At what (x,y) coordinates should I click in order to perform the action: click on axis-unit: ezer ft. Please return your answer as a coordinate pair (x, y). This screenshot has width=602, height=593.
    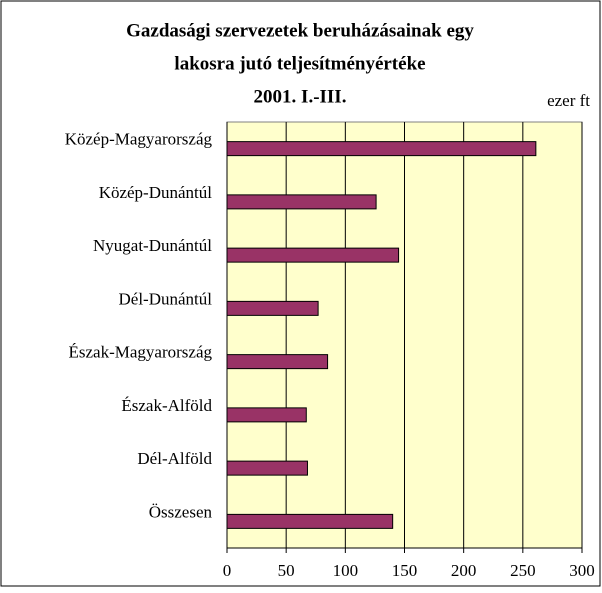
    Looking at the image, I should click on (568, 100).